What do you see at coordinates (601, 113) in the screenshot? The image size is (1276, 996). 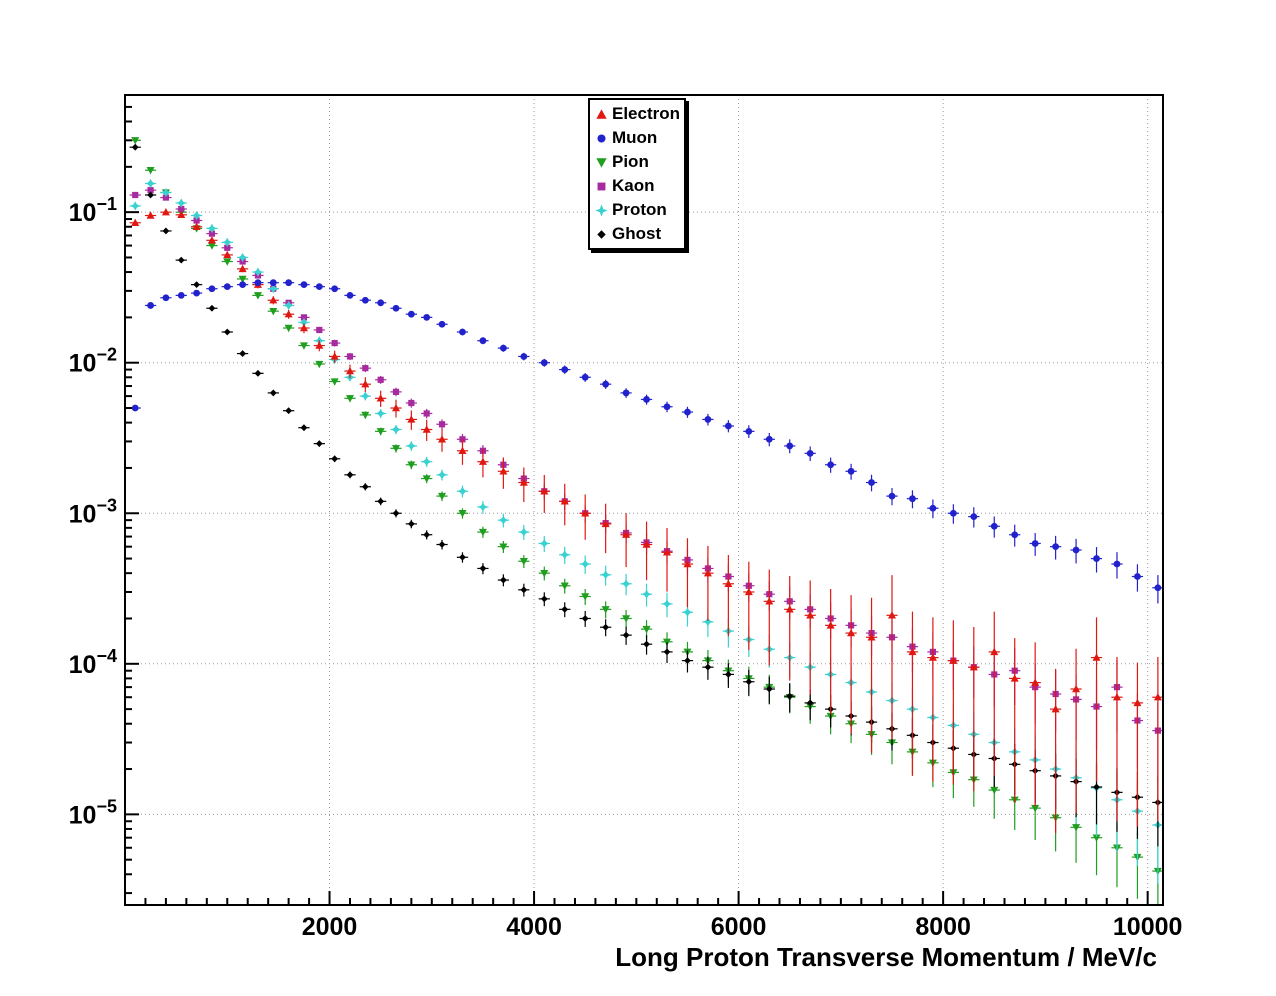 I see `electron-marker-icon` at bounding box center [601, 113].